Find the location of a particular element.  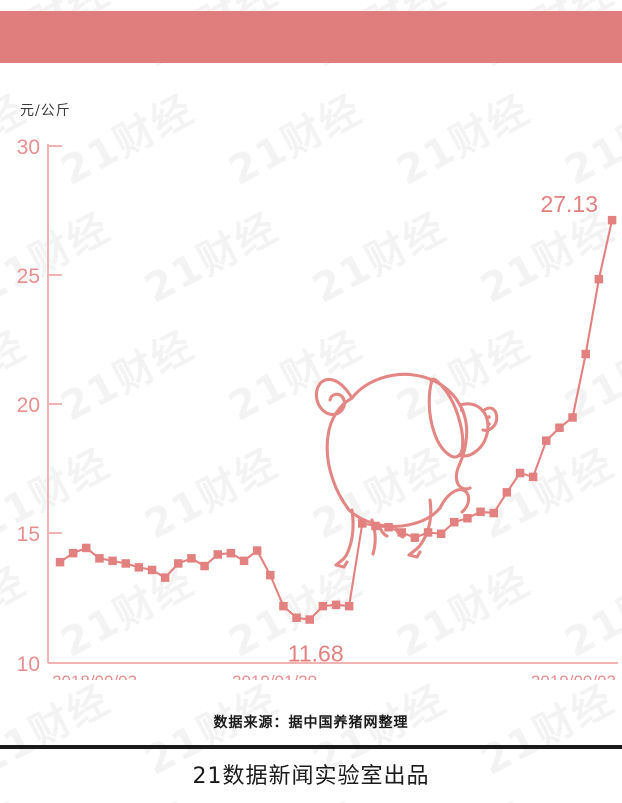

y-tick-label-15: 15 is located at coordinates (28, 534).